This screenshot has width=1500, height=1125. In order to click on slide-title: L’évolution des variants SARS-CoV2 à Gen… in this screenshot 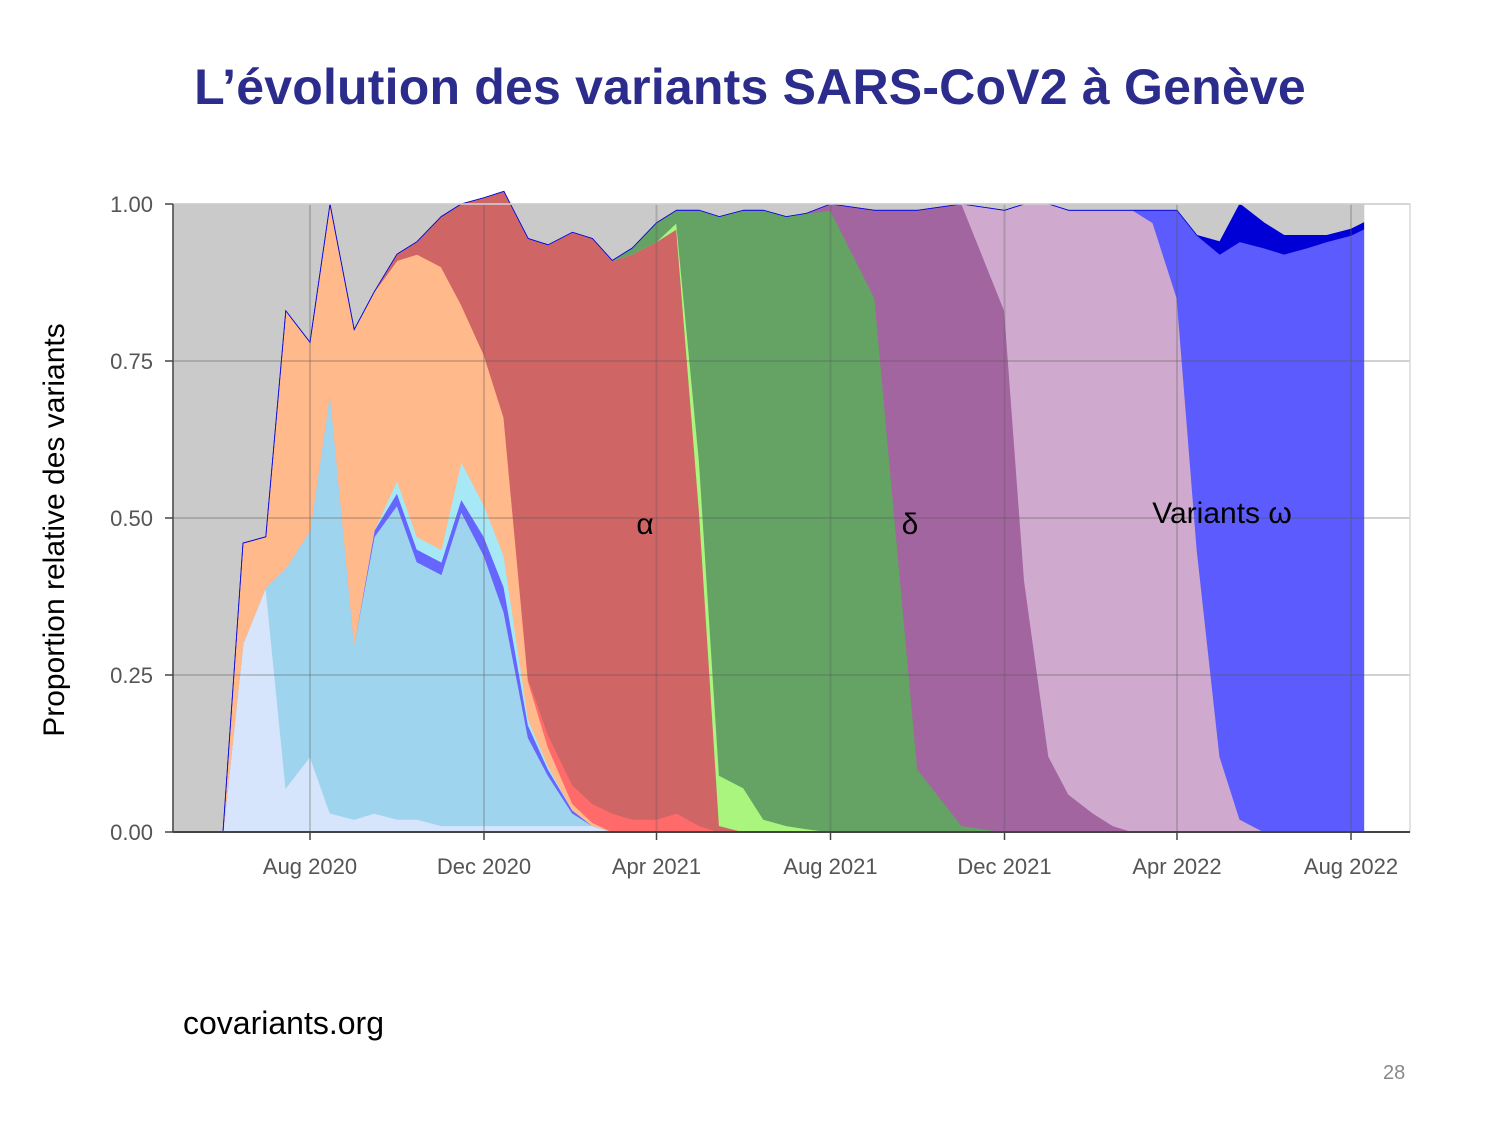, I will do `click(750, 87)`.